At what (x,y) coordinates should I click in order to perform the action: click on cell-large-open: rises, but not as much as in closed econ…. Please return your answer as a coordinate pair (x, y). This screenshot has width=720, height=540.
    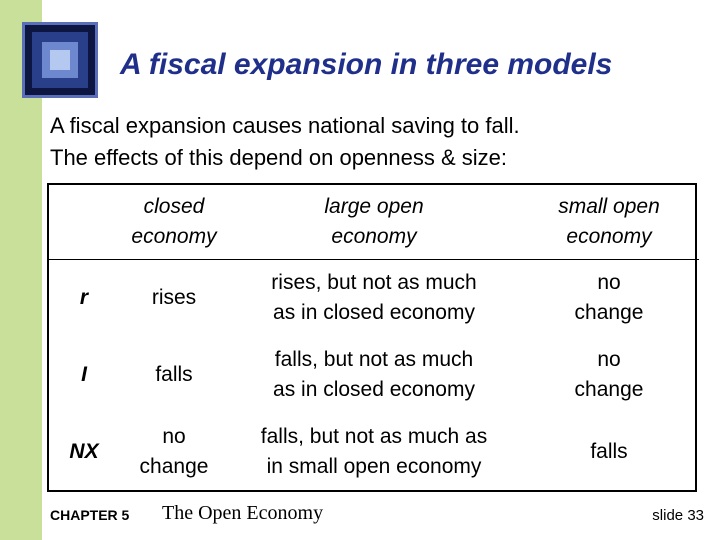
    Looking at the image, I should click on (374, 297).